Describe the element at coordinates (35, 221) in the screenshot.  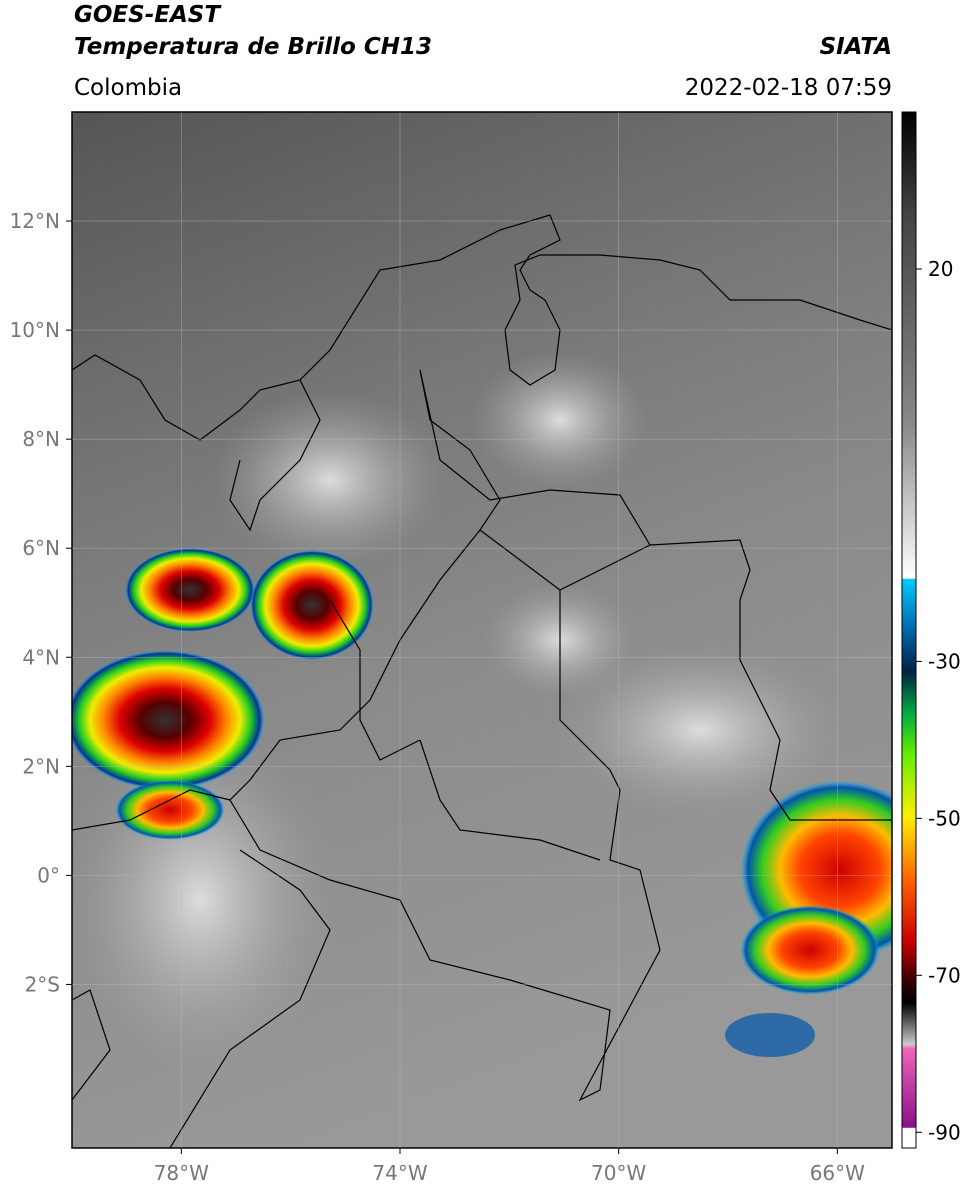
I see `y-tick-label: 12°N` at that location.